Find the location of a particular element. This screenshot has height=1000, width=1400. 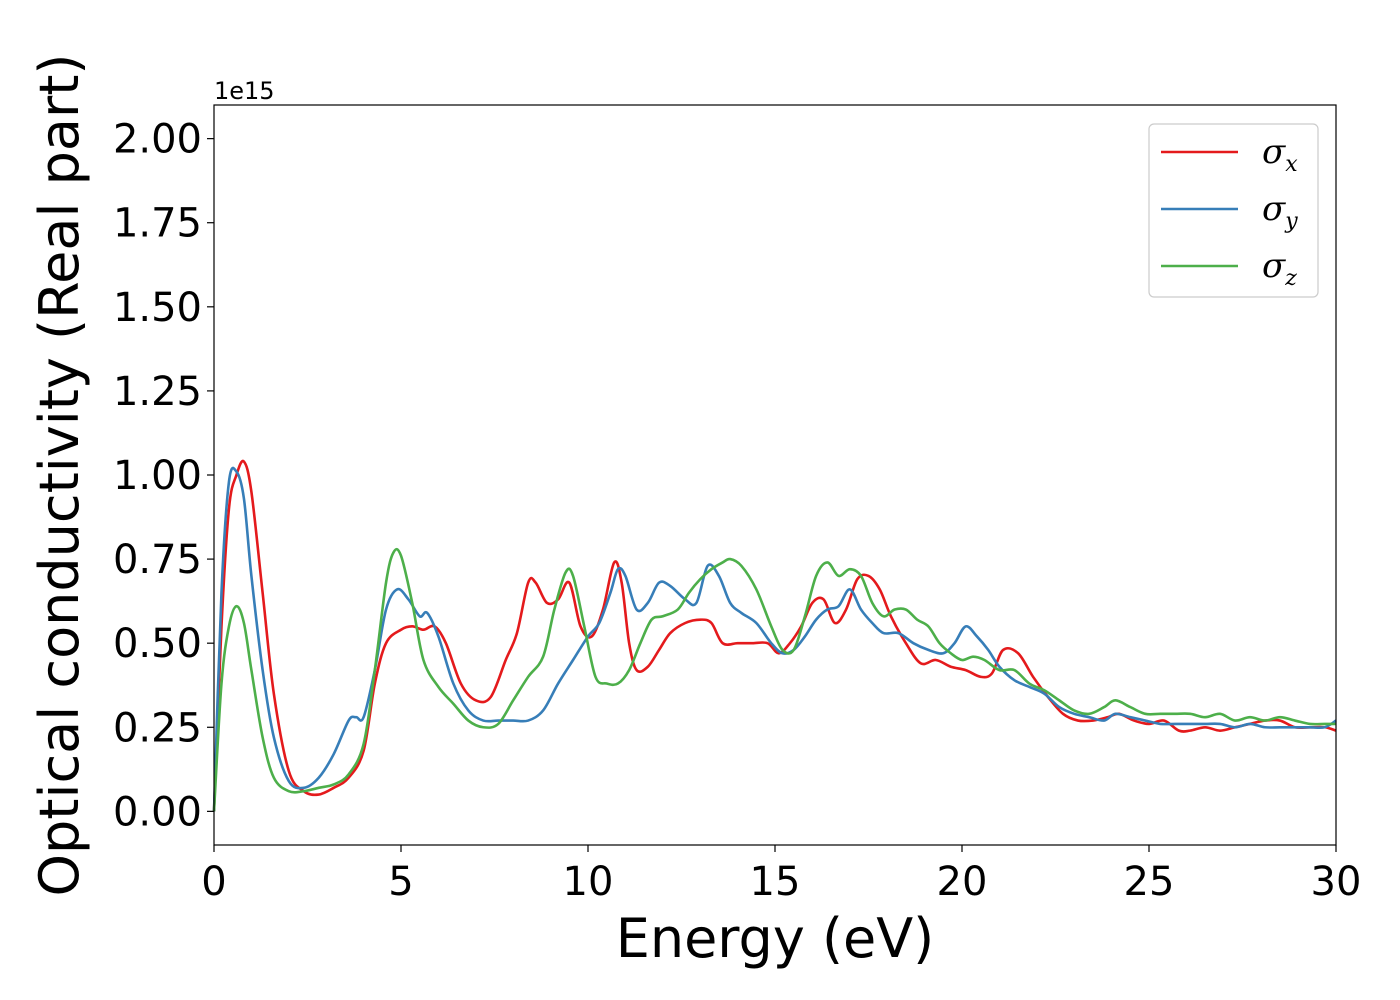

x-tick-label: 20 is located at coordinates (962, 882).